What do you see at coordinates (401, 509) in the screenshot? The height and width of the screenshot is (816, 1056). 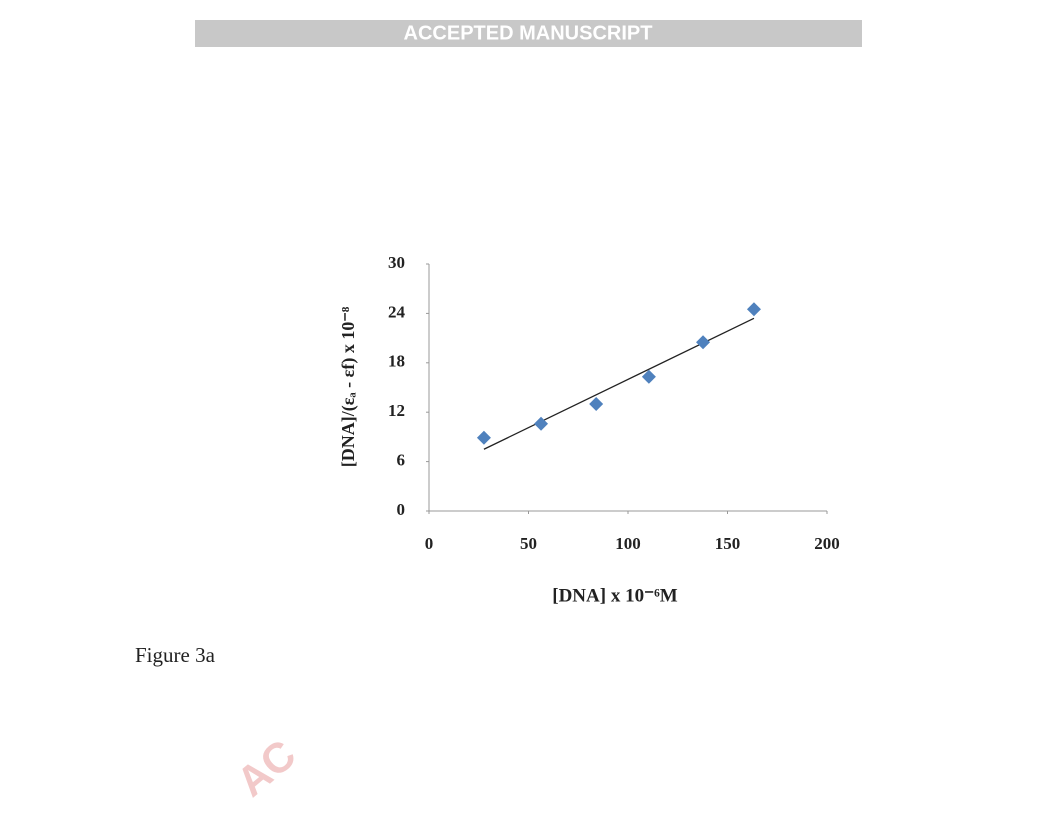 I see `y-tick-label: 0` at bounding box center [401, 509].